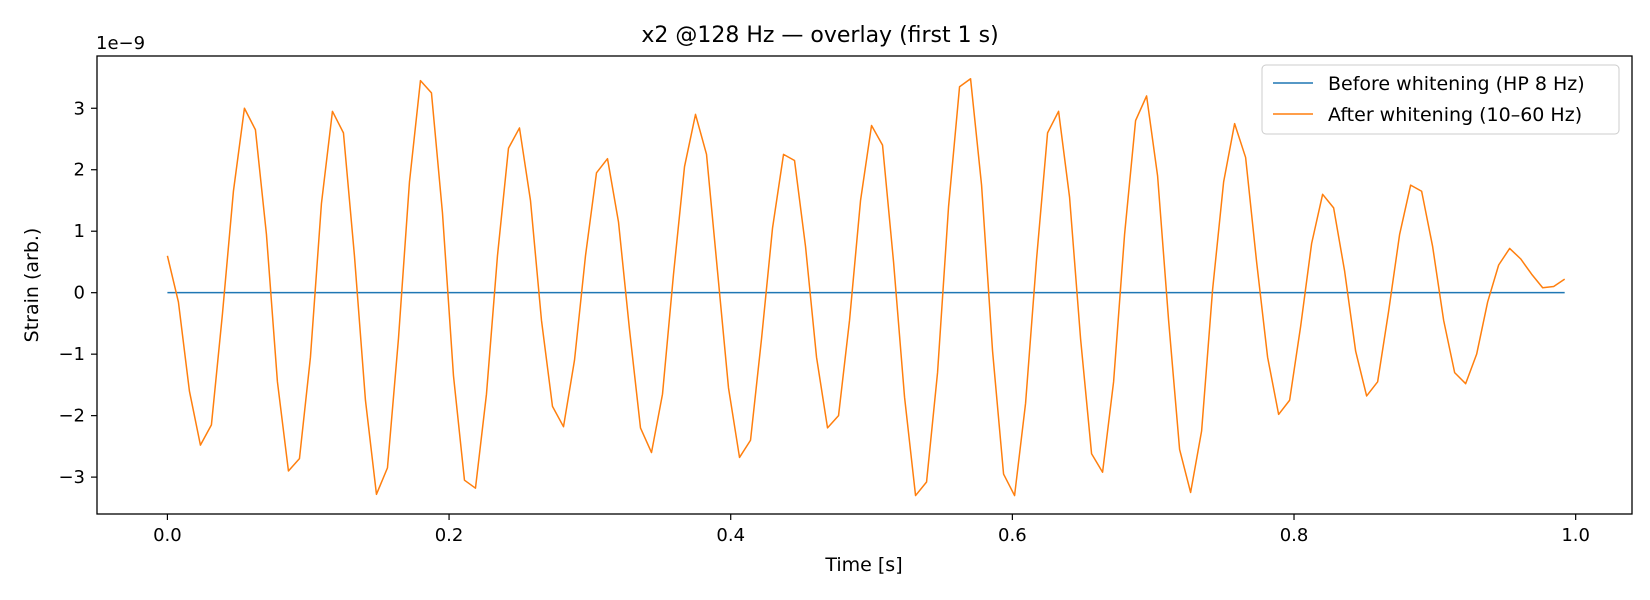 The height and width of the screenshot is (600, 1650). Describe the element at coordinates (1575, 535) in the screenshot. I see `x-tick-label: 1.0` at that location.